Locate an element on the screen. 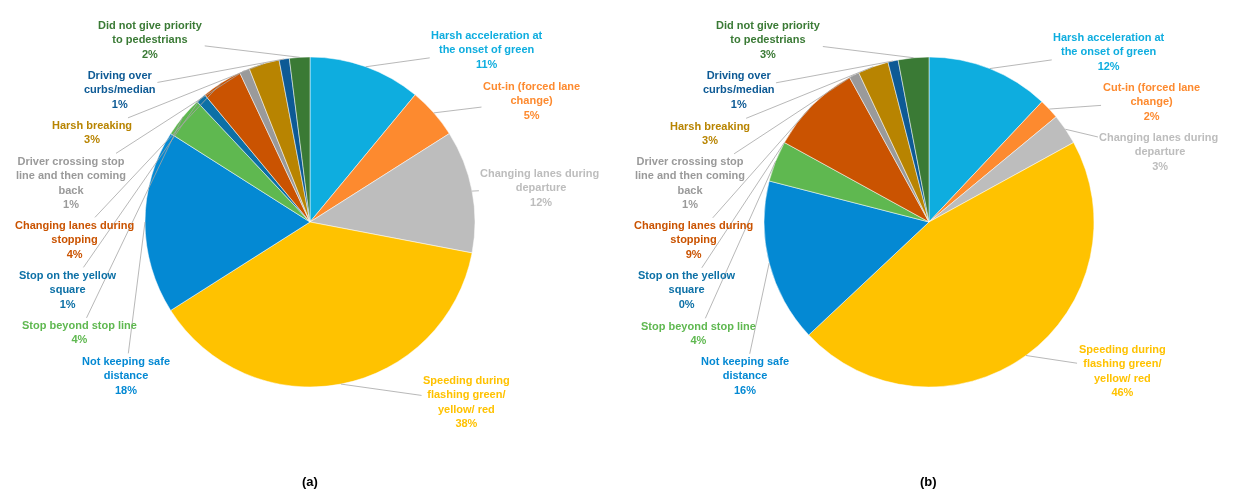  data-label: 5% is located at coordinates (531, 114).